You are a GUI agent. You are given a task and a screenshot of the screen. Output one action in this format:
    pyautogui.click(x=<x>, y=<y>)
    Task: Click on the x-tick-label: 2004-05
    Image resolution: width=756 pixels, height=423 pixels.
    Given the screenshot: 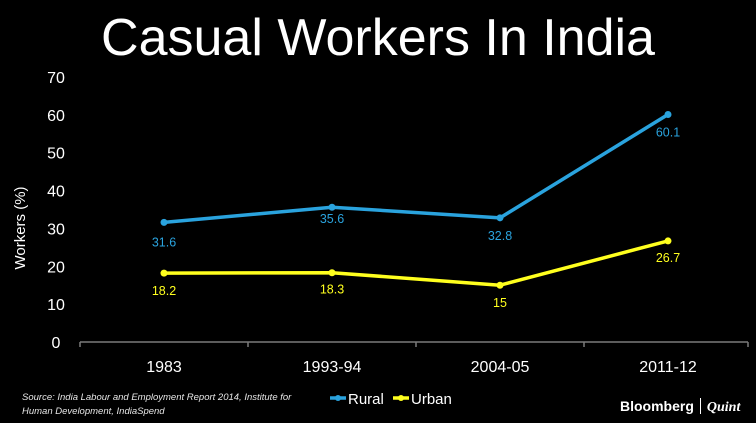 What is the action you would take?
    pyautogui.click(x=500, y=367)
    